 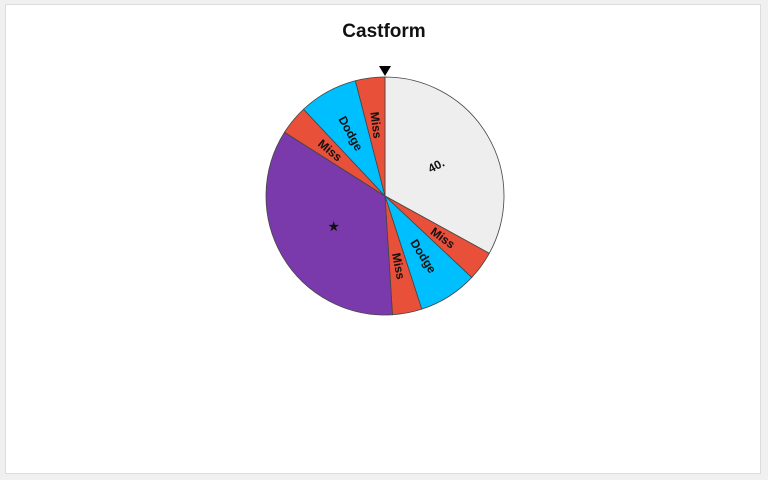 I want to click on star-icon: ★, so click(x=333, y=226).